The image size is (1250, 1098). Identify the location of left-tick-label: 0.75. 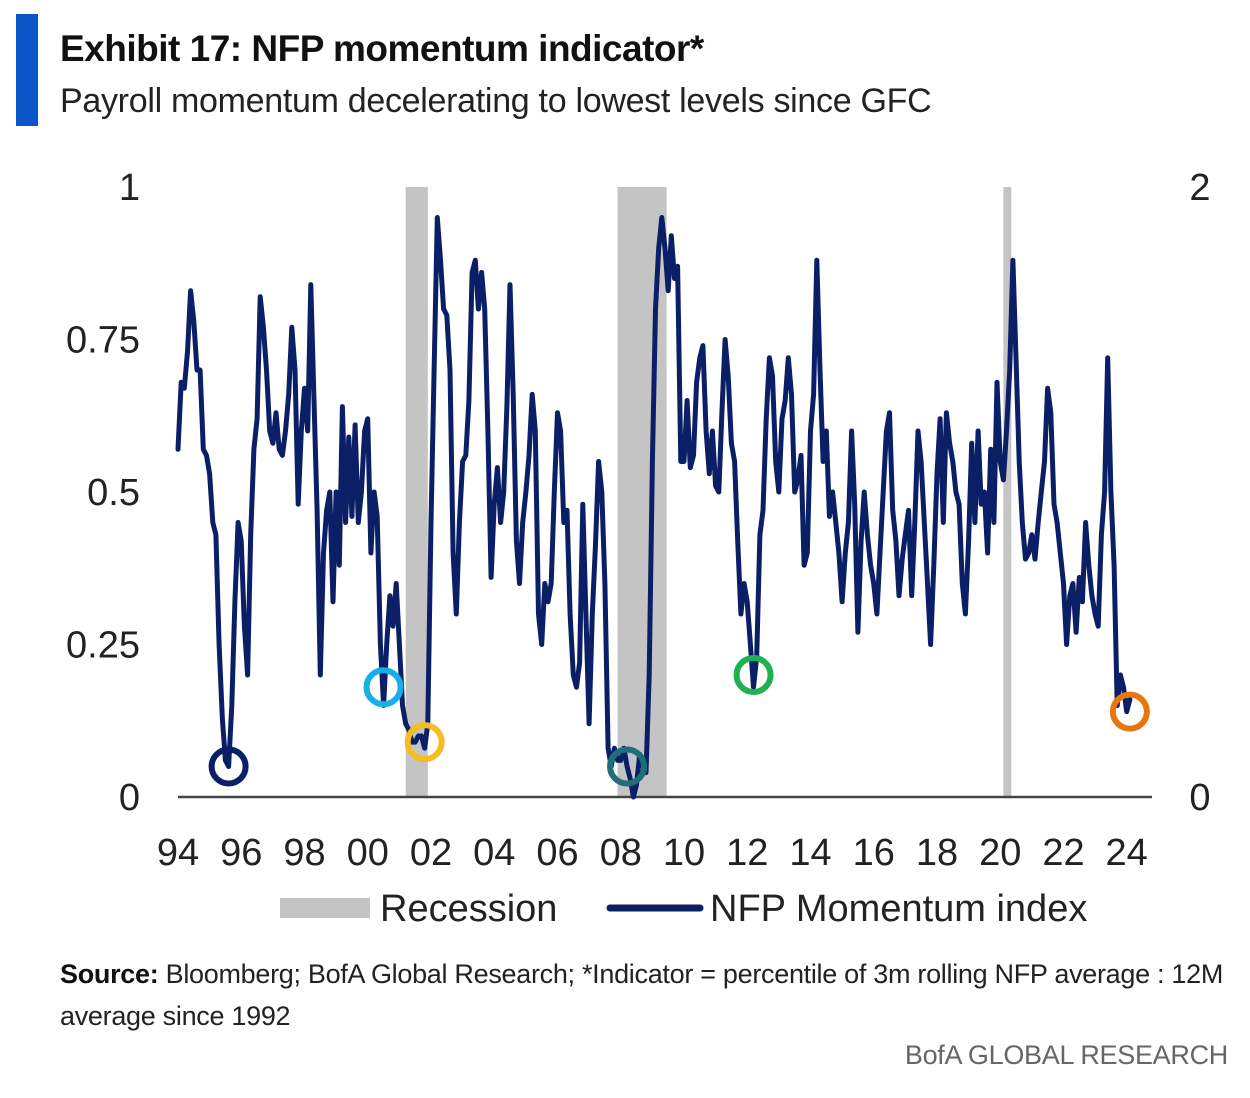
(103, 341).